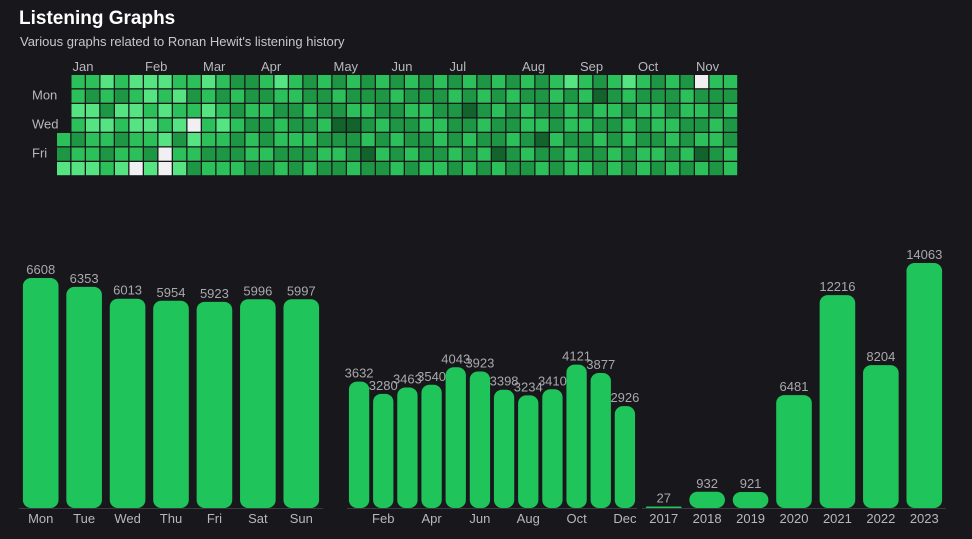  What do you see at coordinates (214, 293) in the screenshot?
I see `bar-value-label: 5923` at bounding box center [214, 293].